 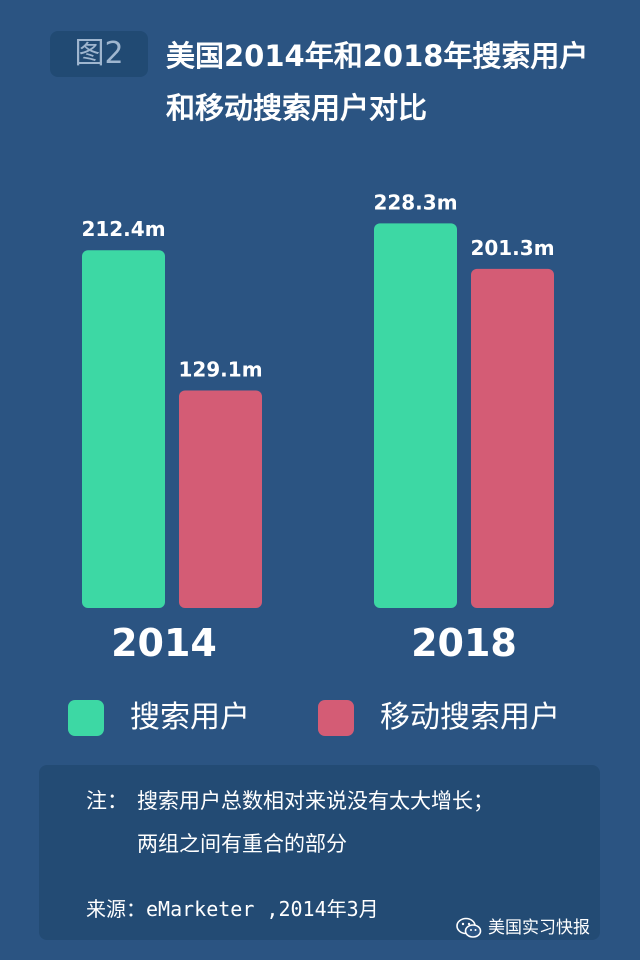 What do you see at coordinates (336, 718) in the screenshot?
I see `legend-swatch-mobile` at bounding box center [336, 718].